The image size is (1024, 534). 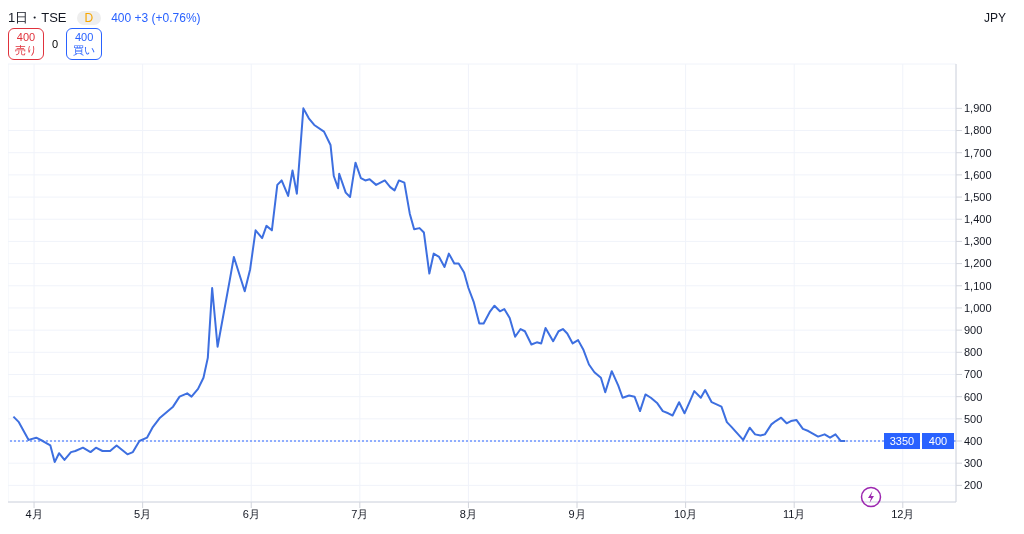 What do you see at coordinates (89, 18) in the screenshot?
I see `text: D` at bounding box center [89, 18].